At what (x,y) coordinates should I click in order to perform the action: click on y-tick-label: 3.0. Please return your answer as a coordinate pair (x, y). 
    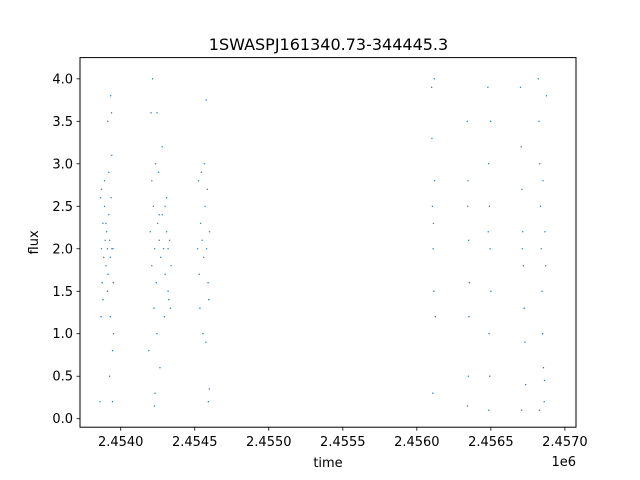
    Looking at the image, I should click on (62, 164).